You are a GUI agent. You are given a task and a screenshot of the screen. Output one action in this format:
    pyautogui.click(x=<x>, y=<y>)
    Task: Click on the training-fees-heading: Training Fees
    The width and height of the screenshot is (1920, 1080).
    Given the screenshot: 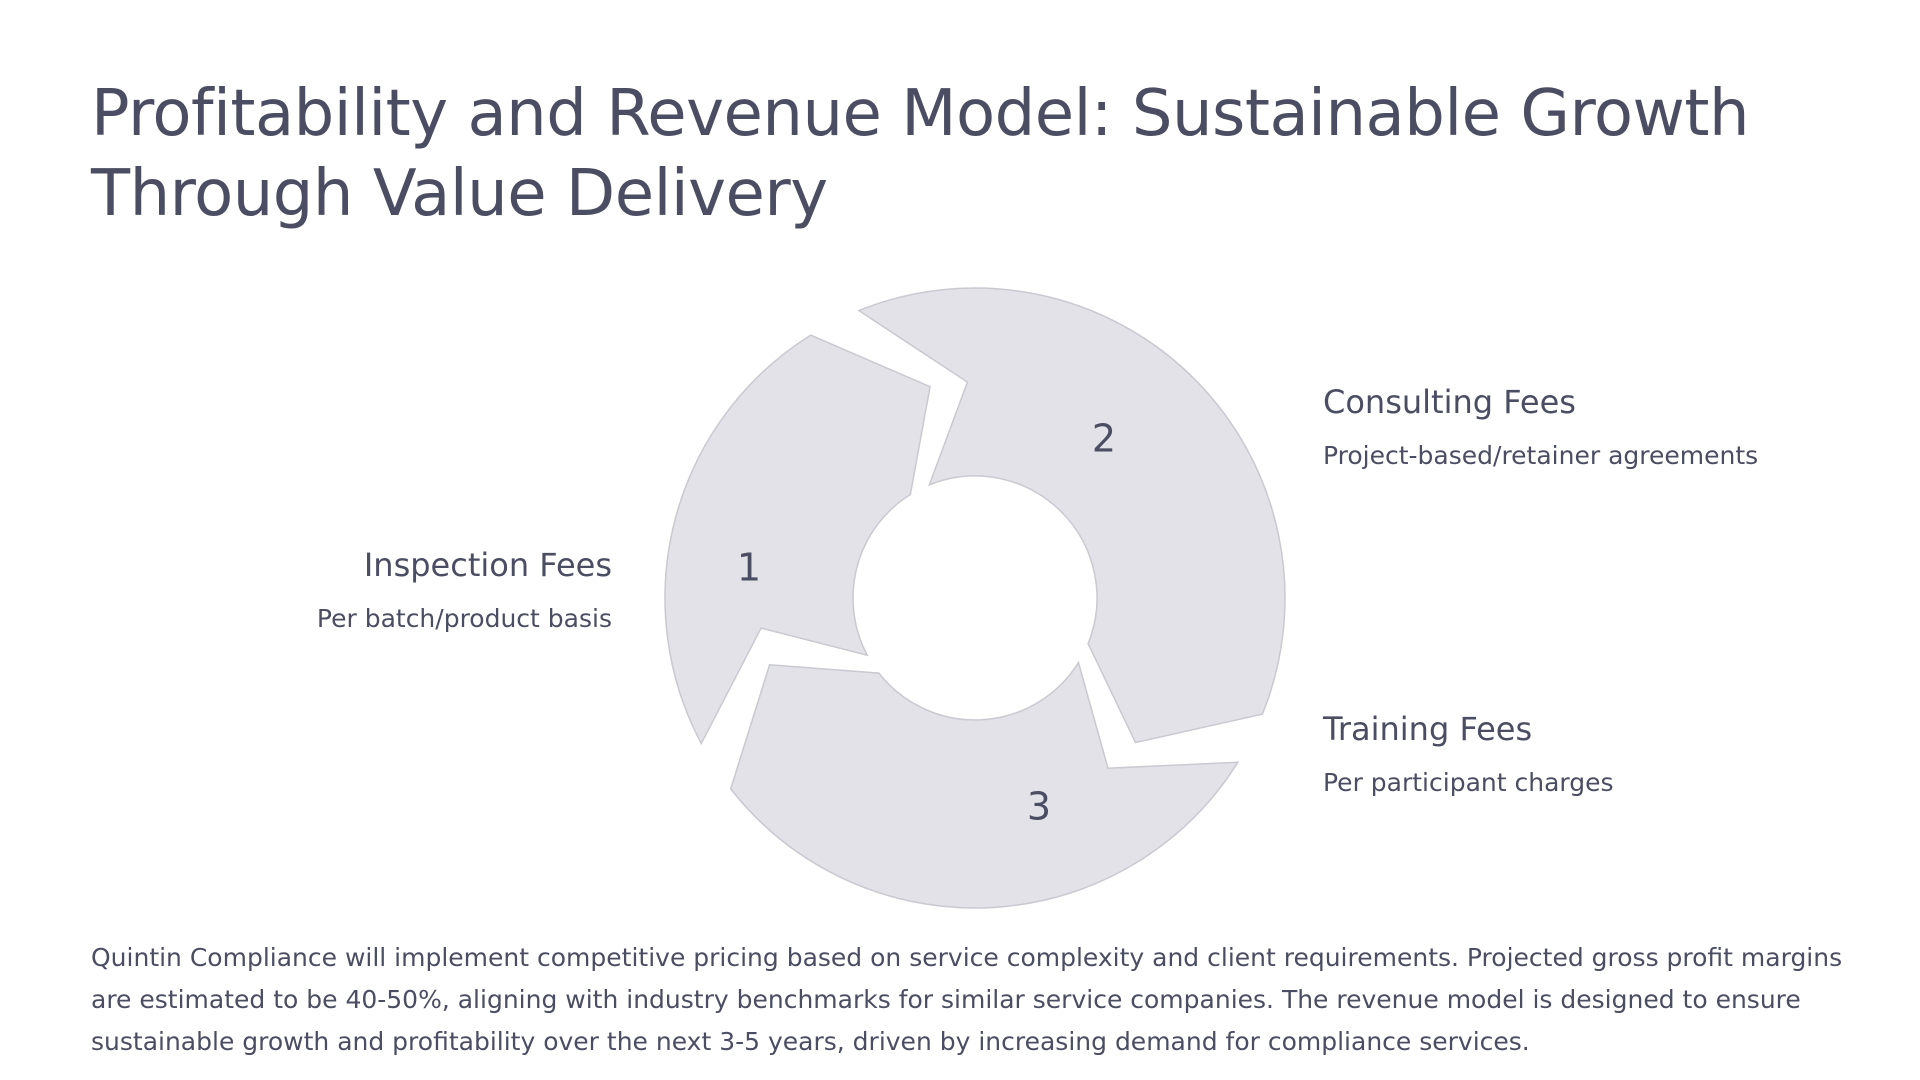 What is the action you would take?
    pyautogui.click(x=1428, y=729)
    